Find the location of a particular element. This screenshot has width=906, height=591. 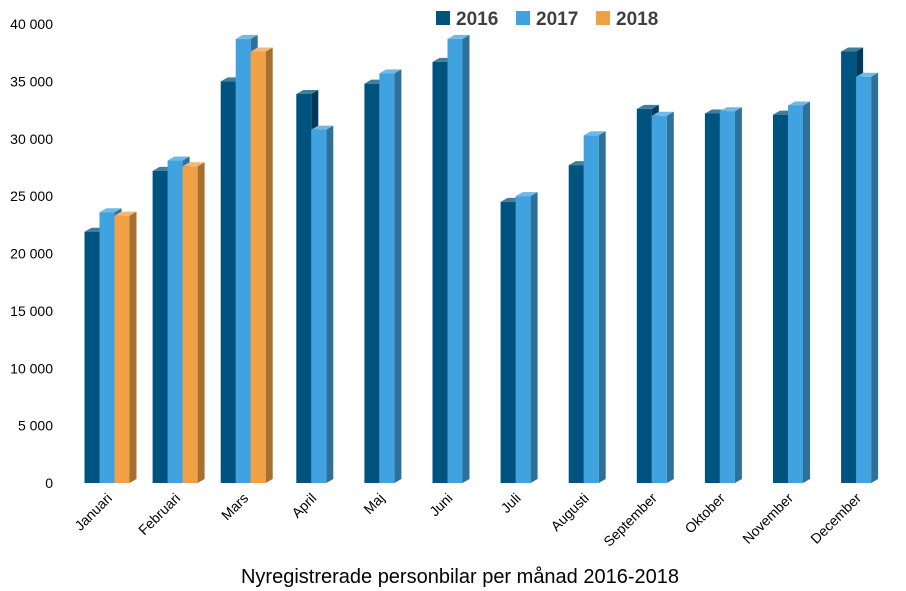

bar-augusti-2017 is located at coordinates (594, 307).